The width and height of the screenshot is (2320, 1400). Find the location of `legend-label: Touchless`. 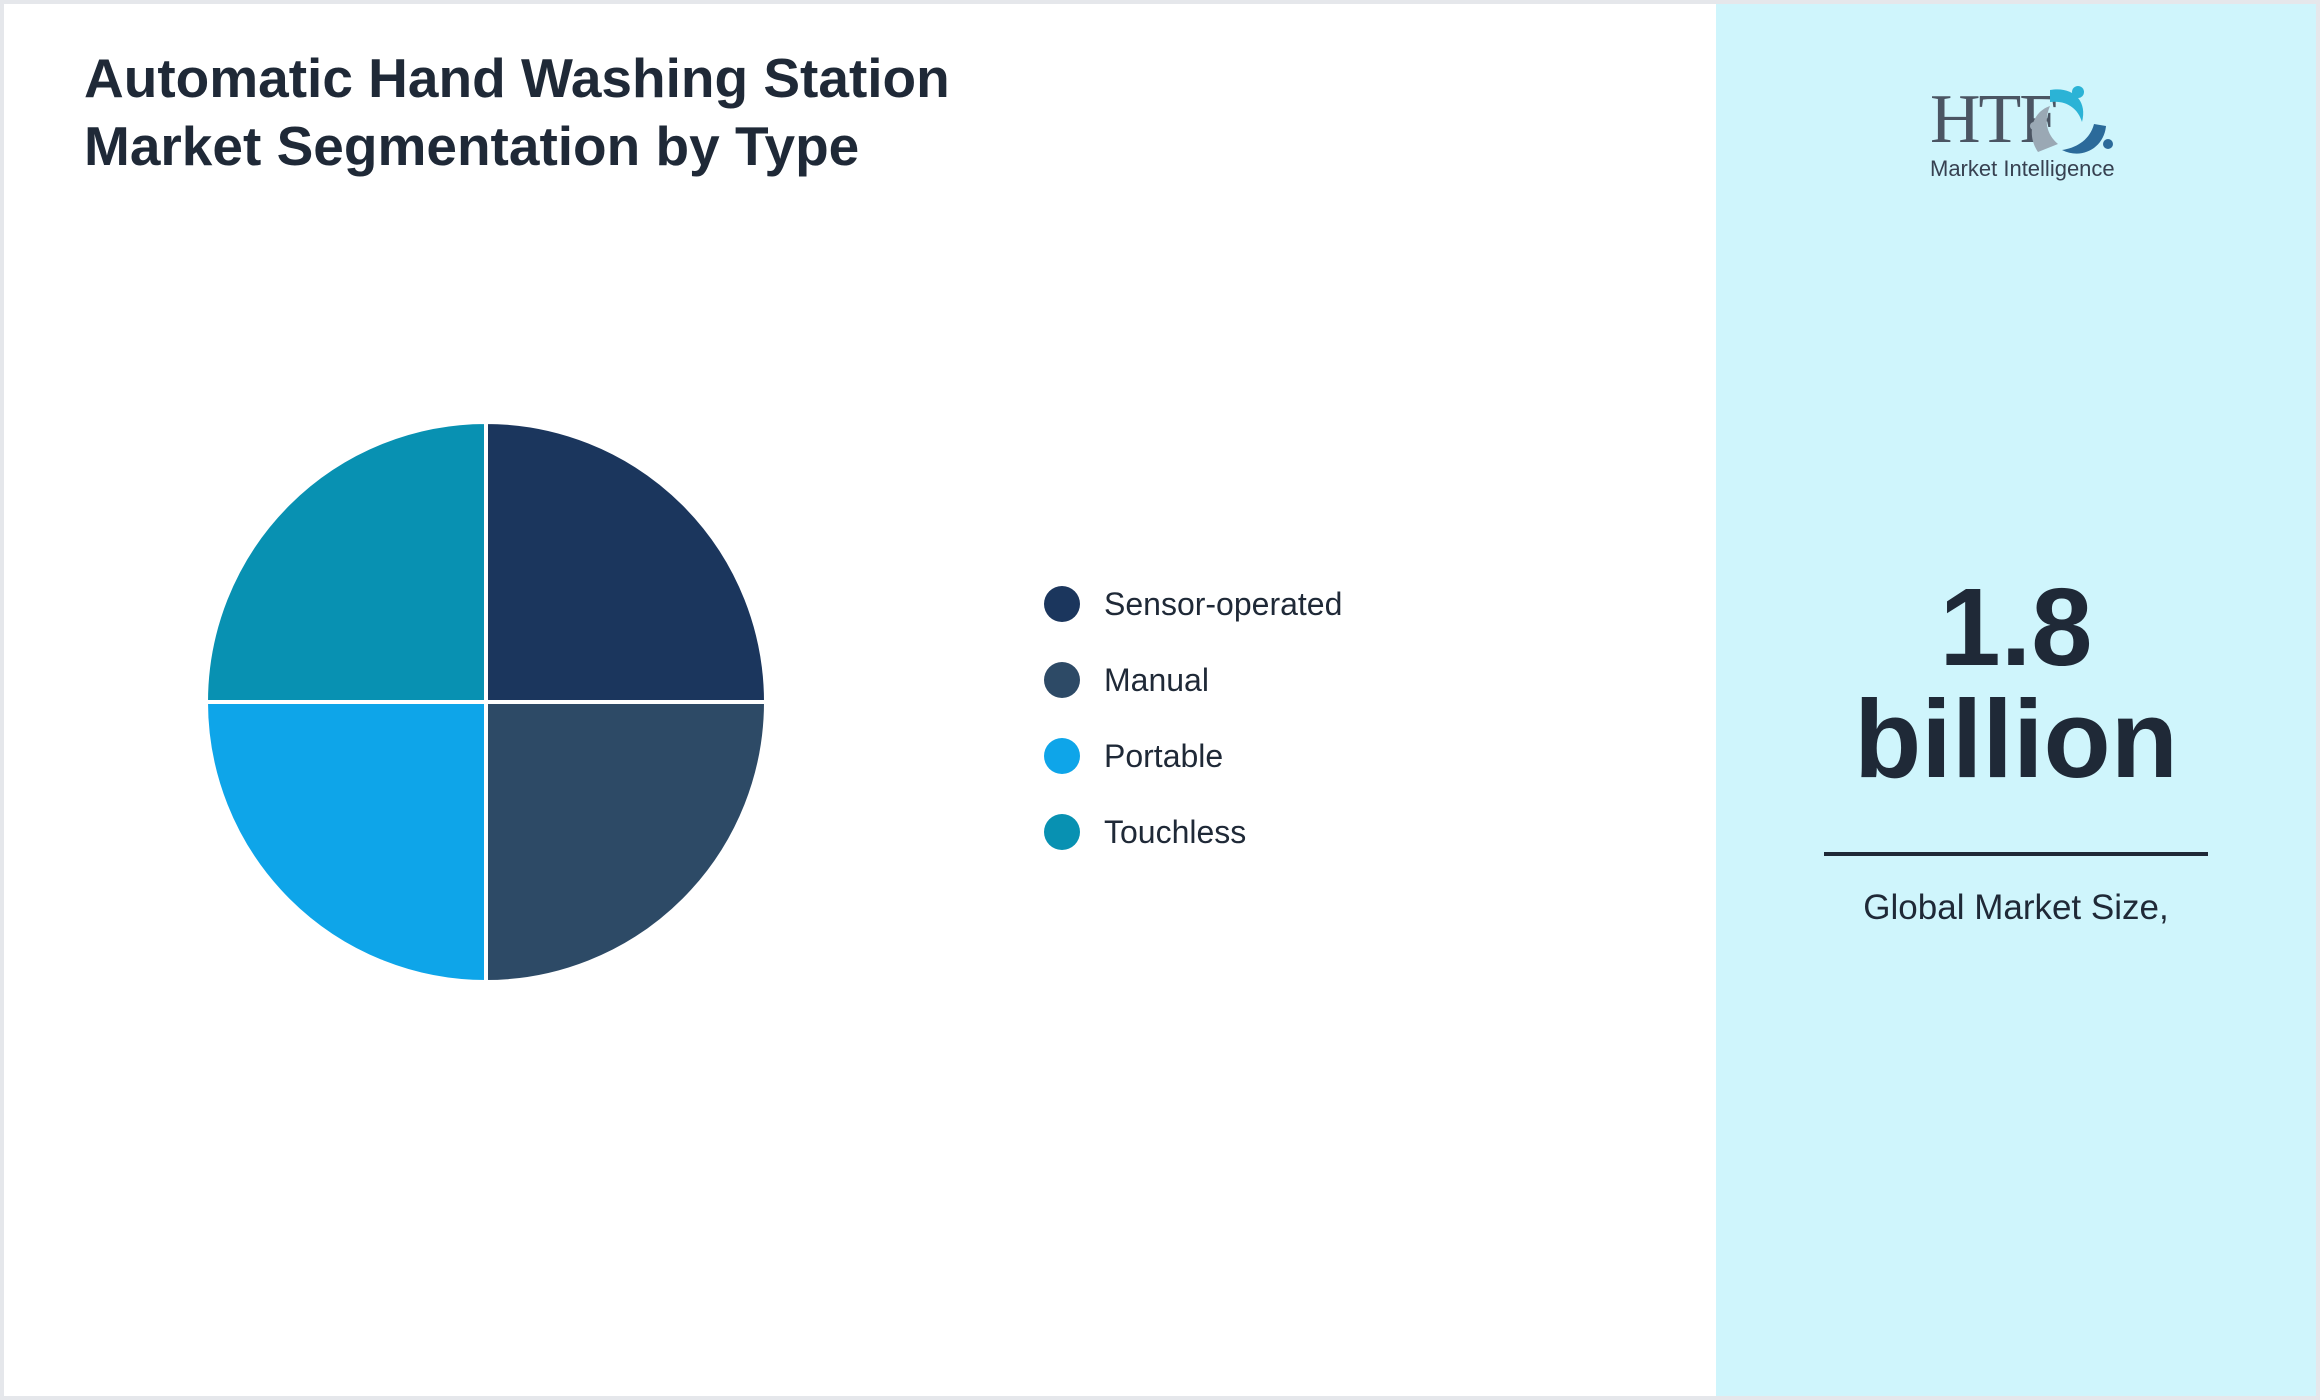

legend-label: Touchless is located at coordinates (1175, 831).